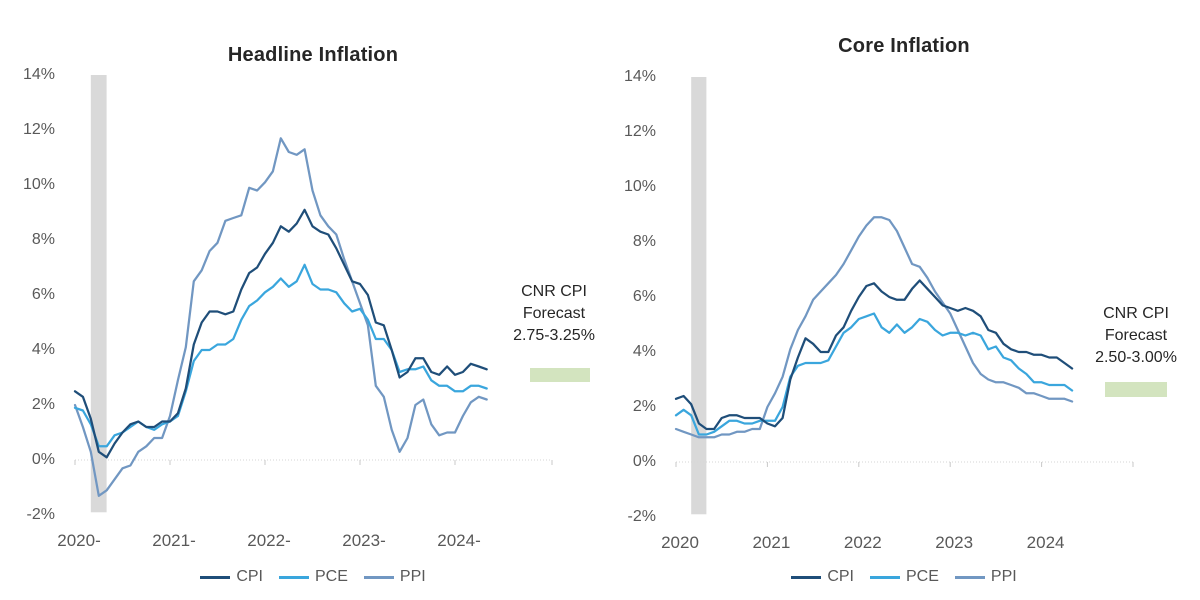 This screenshot has height=600, width=1200. What do you see at coordinates (280, 355) in the screenshot?
I see `headline-pce-line` at bounding box center [280, 355].